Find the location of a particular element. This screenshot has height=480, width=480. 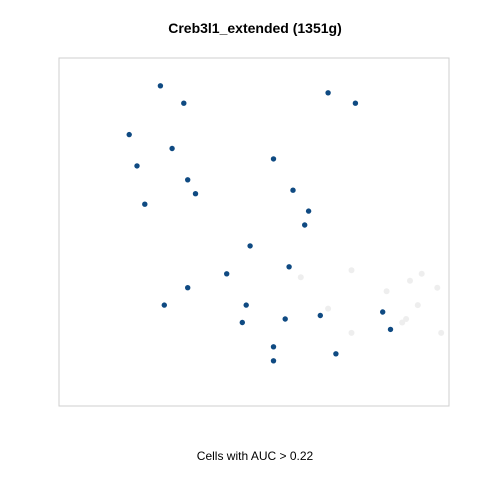

x-axis-label: Cells with AUC > 0.22 is located at coordinates (255, 456).